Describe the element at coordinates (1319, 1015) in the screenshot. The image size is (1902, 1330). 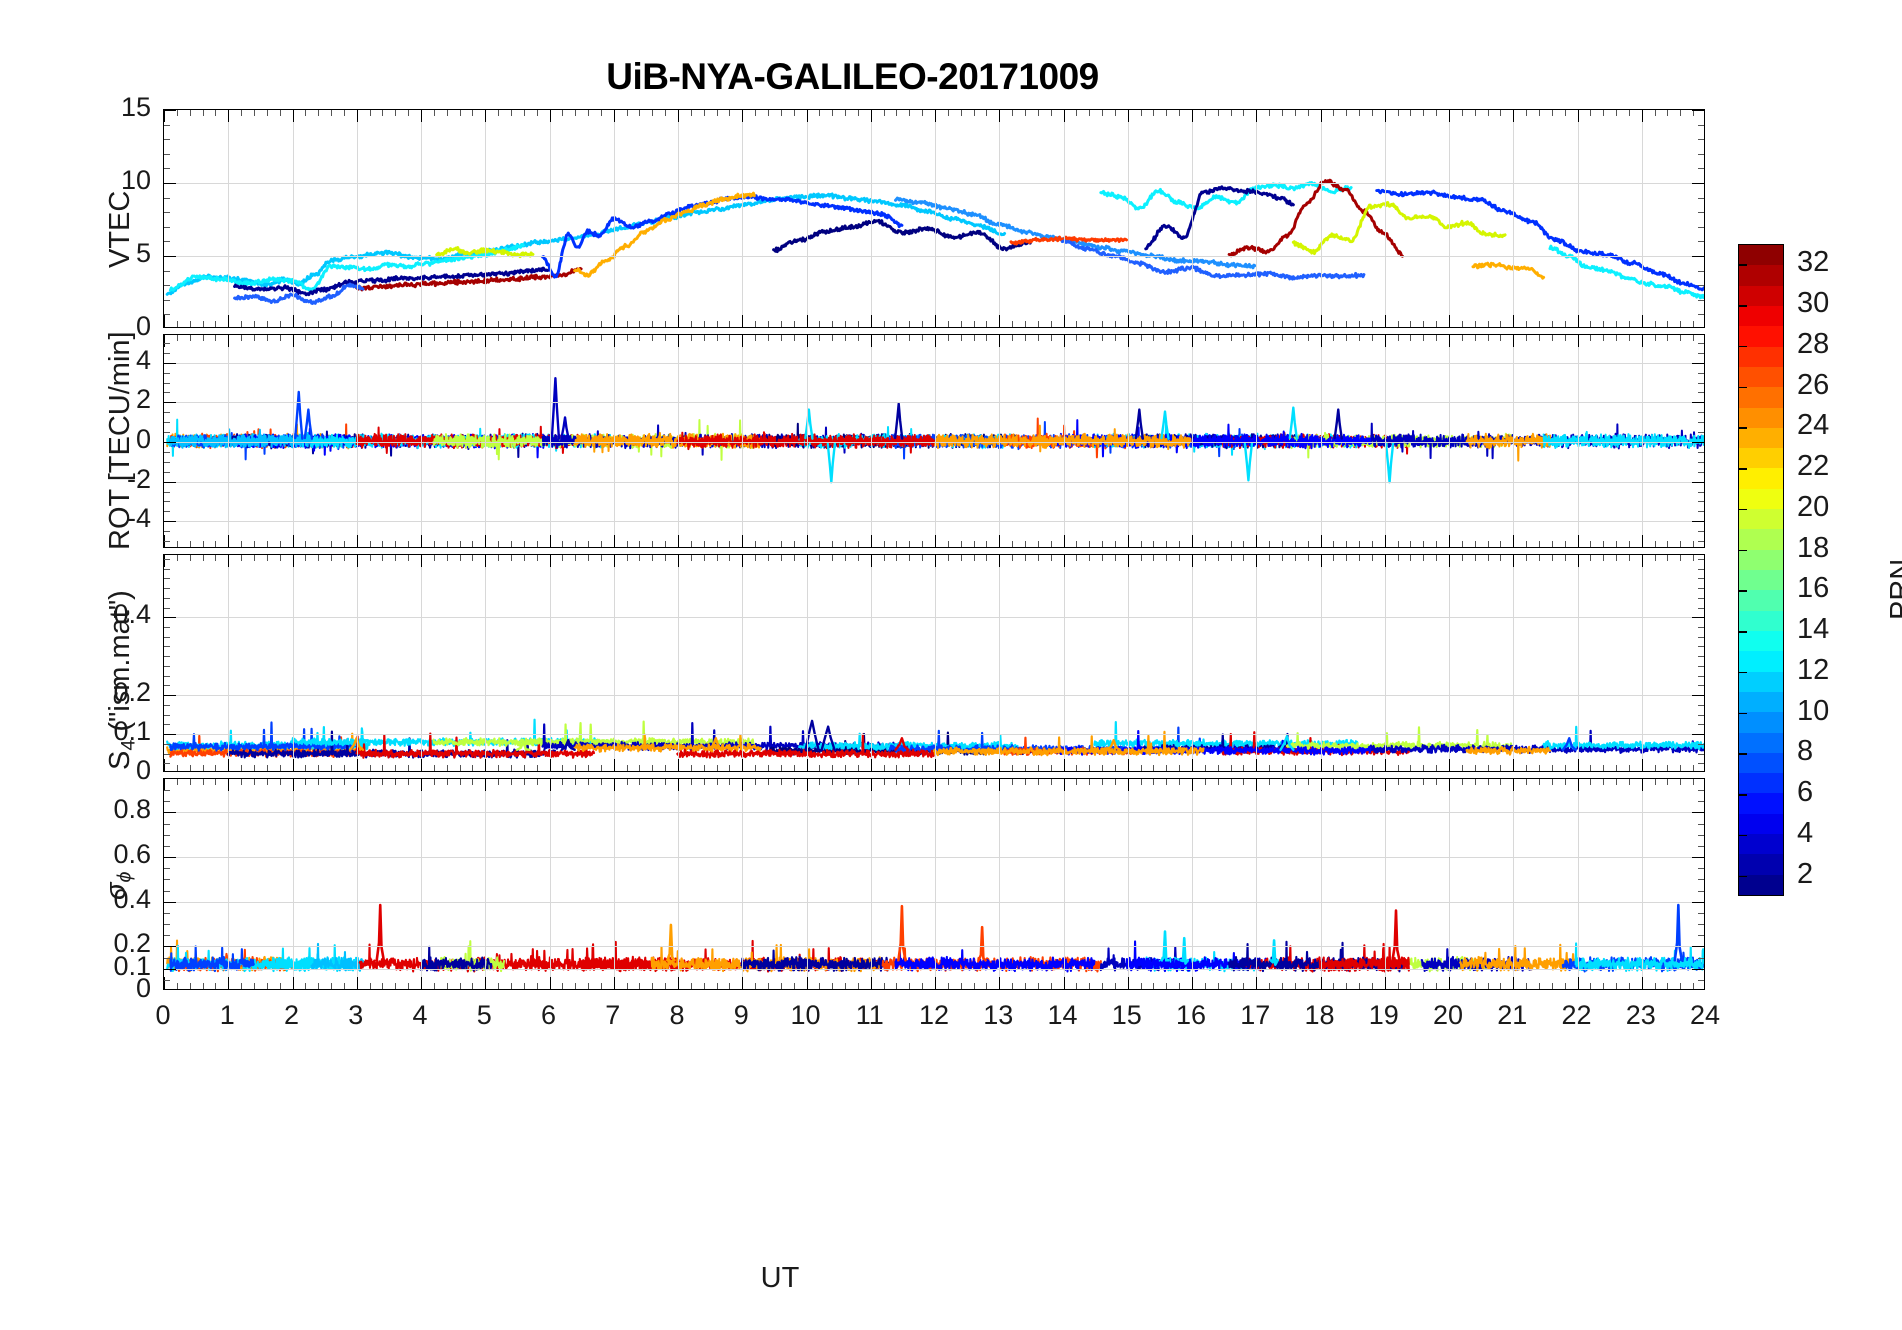
I see `x-tick-label: 18` at that location.